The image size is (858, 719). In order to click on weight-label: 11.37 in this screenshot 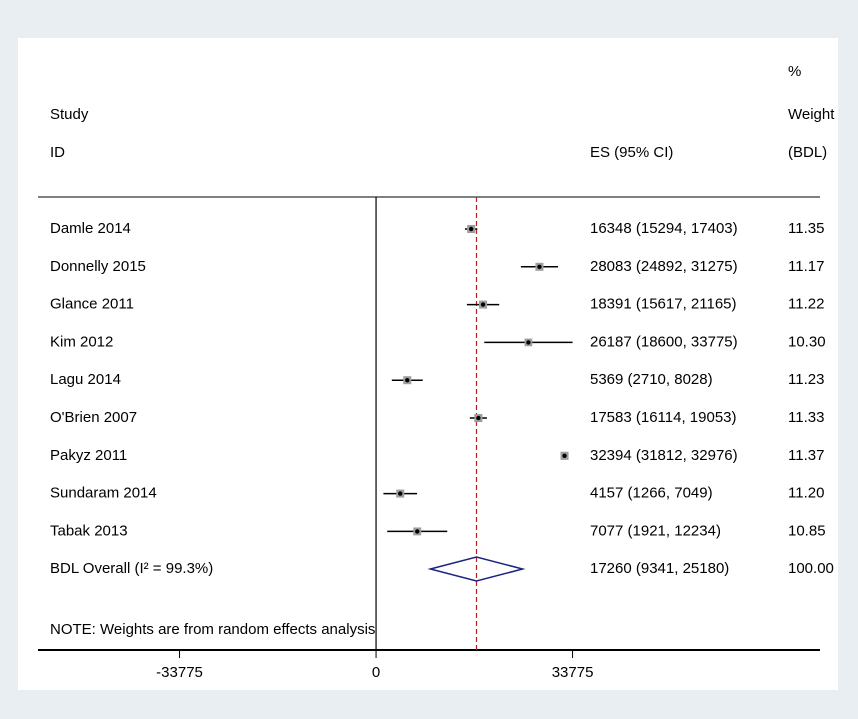, I will do `click(806, 455)`.